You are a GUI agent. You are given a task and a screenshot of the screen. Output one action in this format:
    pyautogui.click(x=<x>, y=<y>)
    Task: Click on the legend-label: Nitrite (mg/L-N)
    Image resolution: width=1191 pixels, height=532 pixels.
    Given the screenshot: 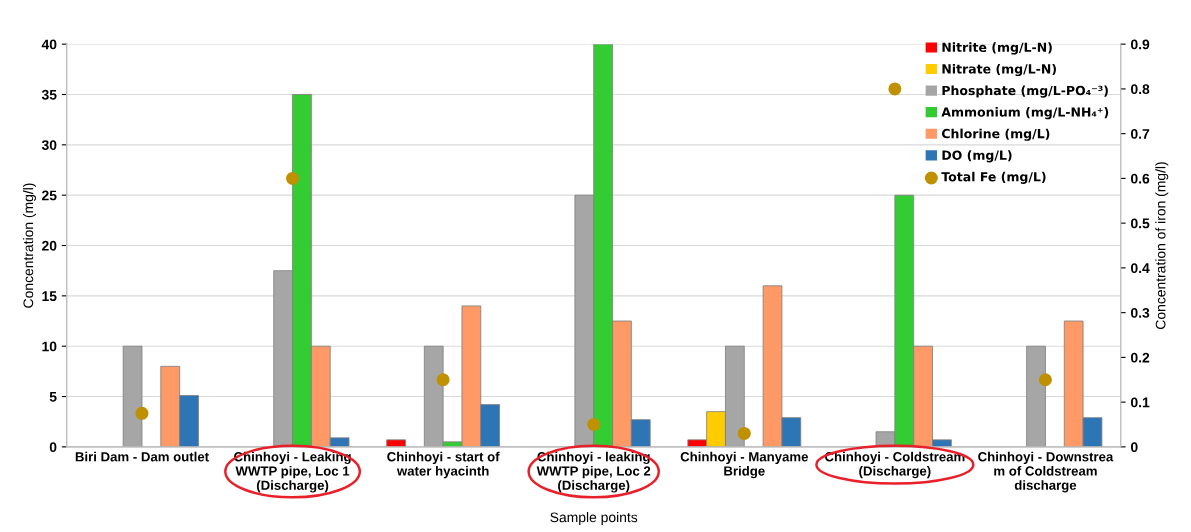 What is the action you would take?
    pyautogui.click(x=997, y=48)
    